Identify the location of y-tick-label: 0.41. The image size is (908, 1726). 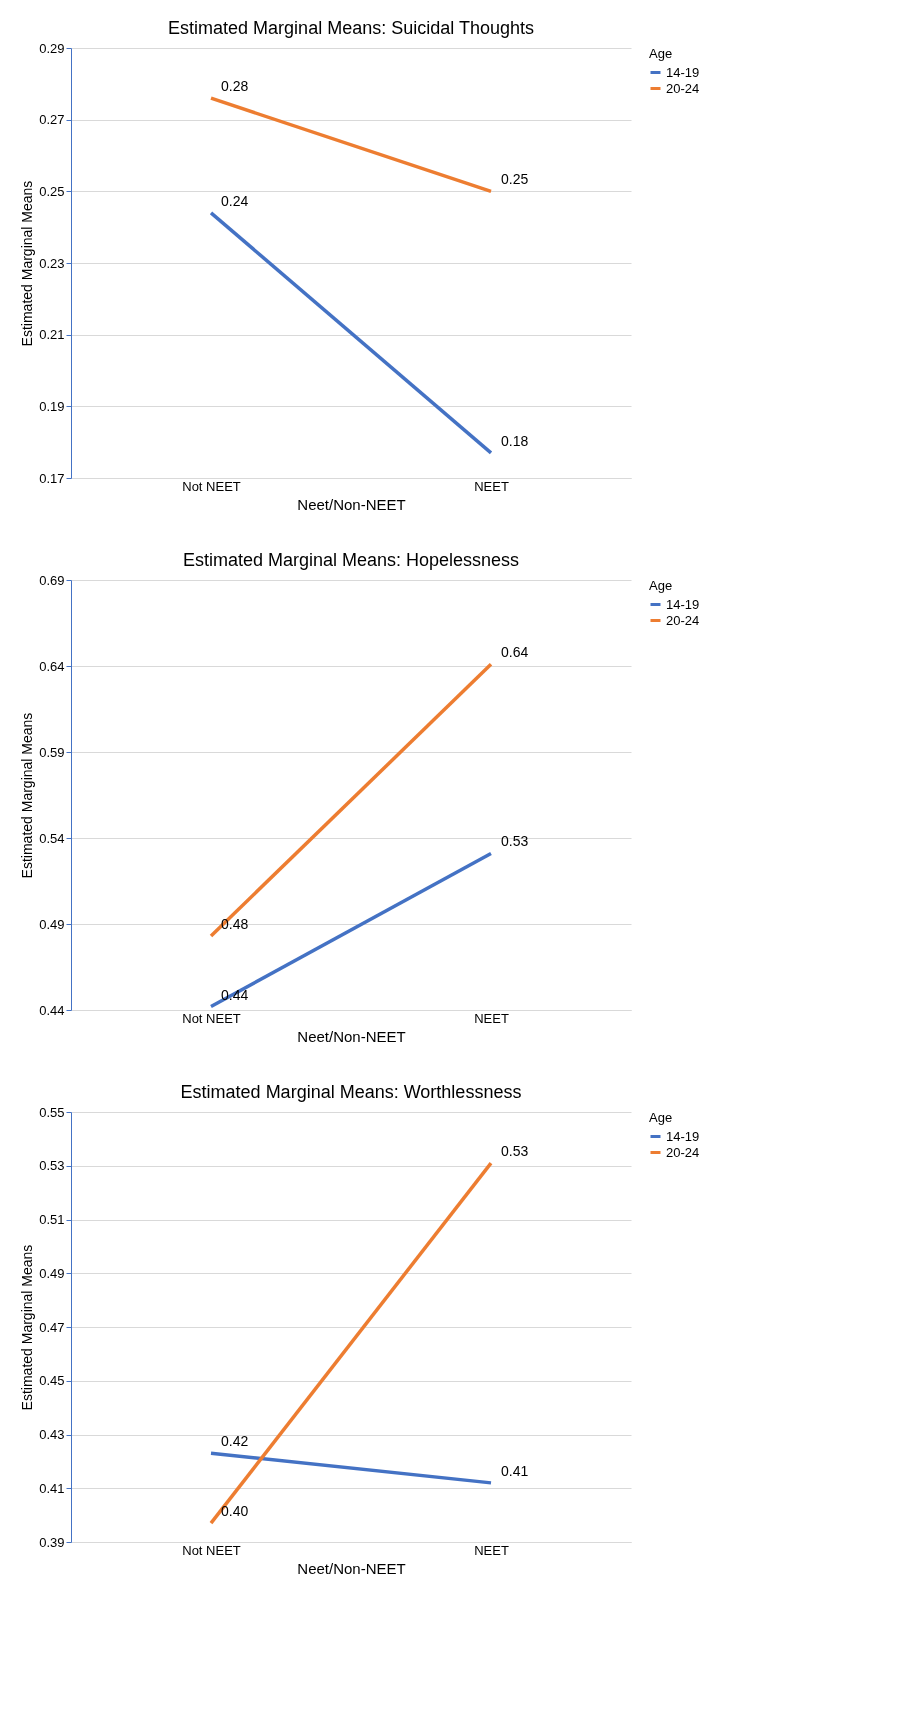
(52, 1488).